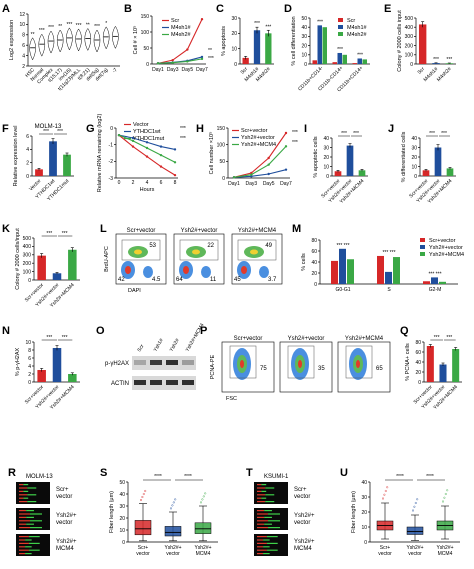 The image size is (474, 569). What do you see at coordinates (111, 145) in the screenshot?
I see `y-tick-label: -1` at bounding box center [111, 145].